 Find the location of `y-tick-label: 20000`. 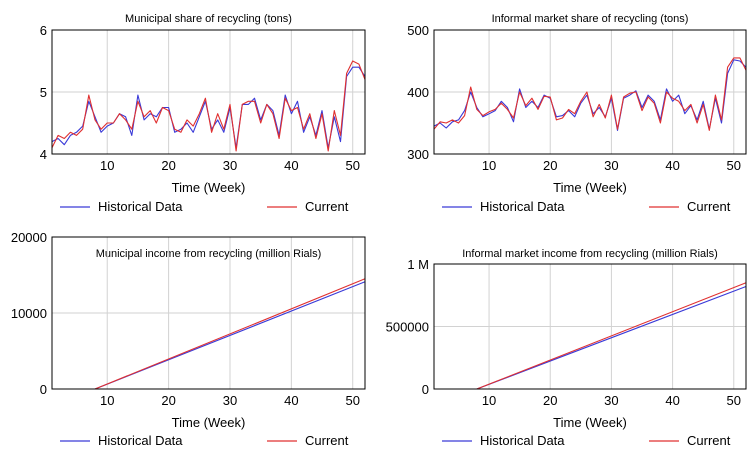

y-tick-label: 20000 is located at coordinates (29, 237).